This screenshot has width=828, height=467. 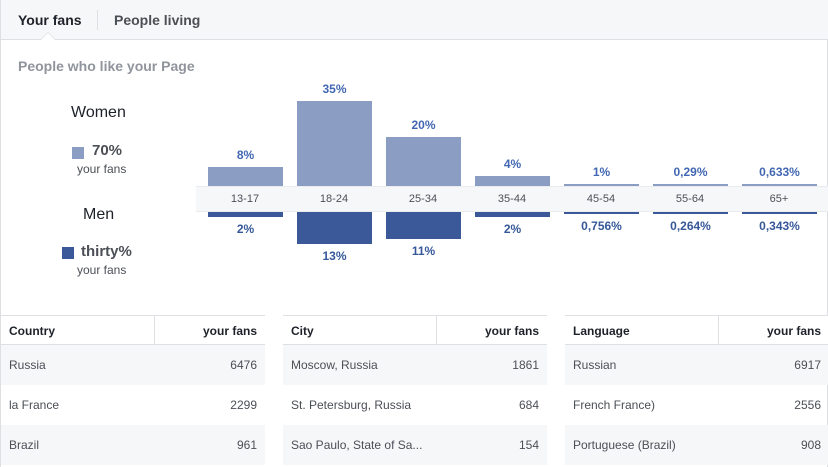 I want to click on row-value: 2556, so click(x=807, y=405).